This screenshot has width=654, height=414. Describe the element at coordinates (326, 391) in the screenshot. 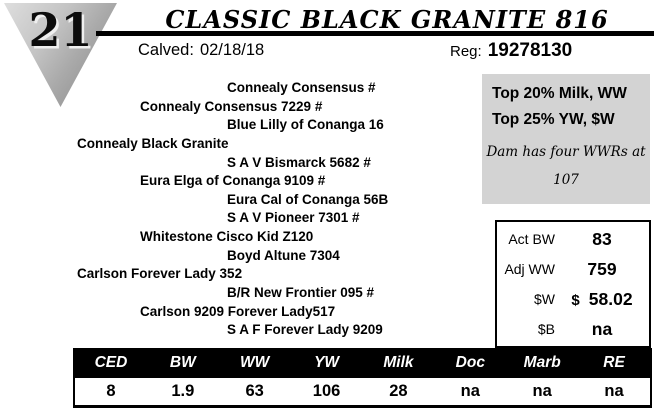

I see `epd-value-cell: 106` at that location.